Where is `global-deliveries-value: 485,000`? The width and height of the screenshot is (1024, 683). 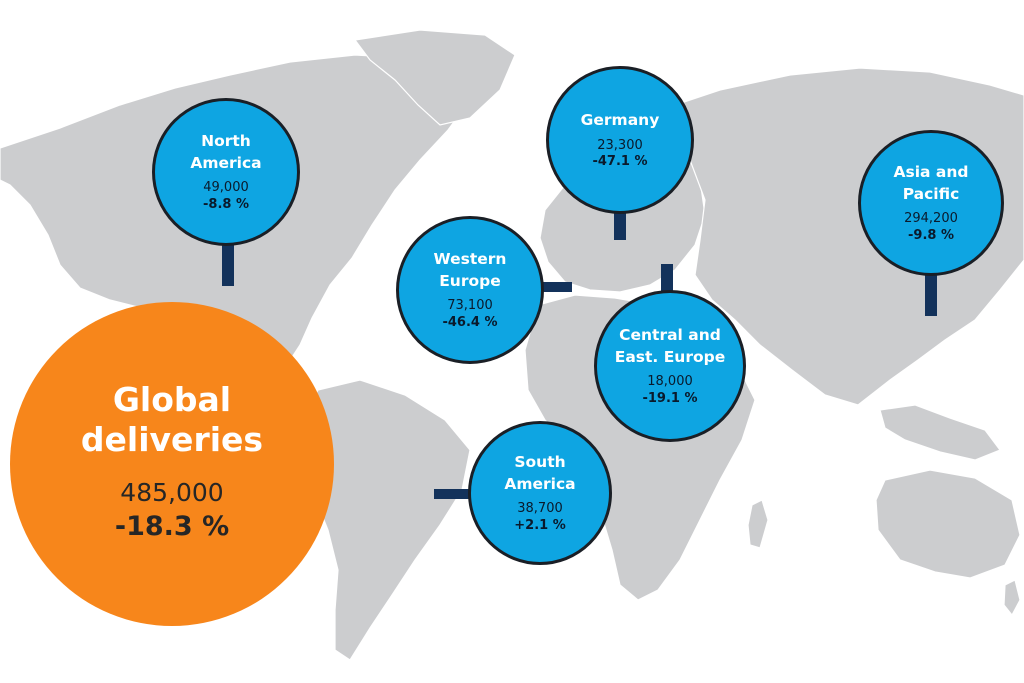
global-deliveries-value: 485,000 is located at coordinates (172, 493).